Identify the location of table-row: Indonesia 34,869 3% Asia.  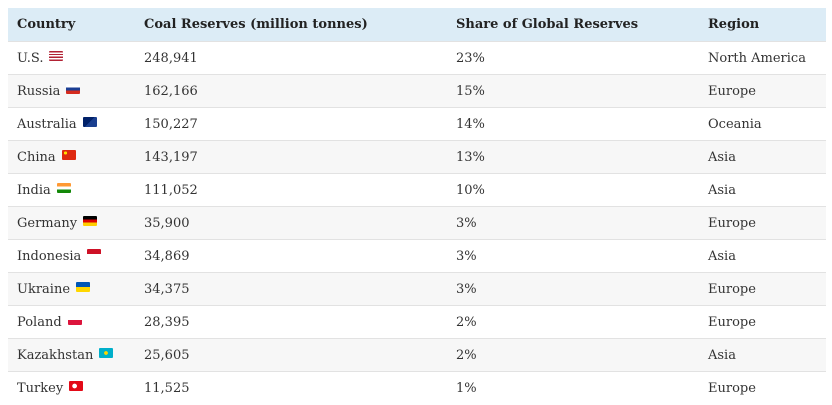
(417, 256).